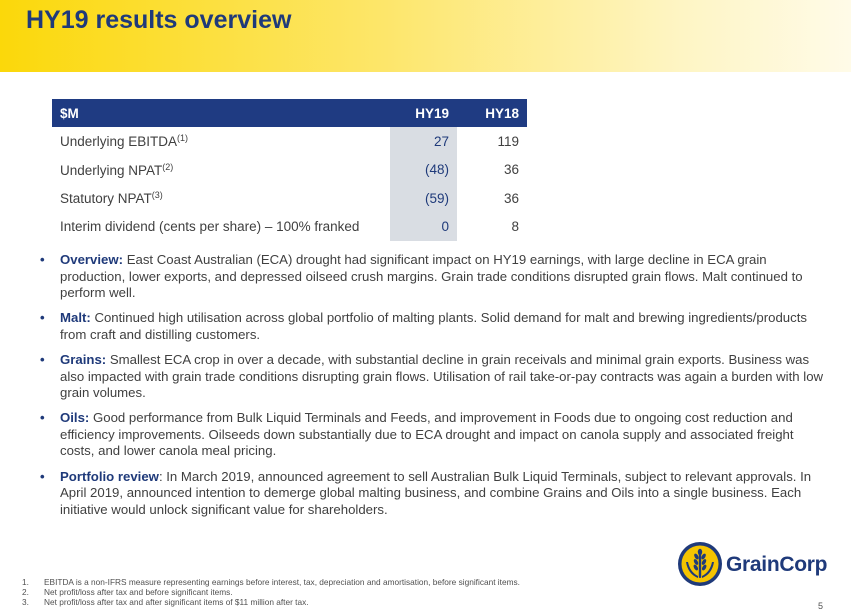 This screenshot has height=616, width=851. Describe the element at coordinates (168, 166) in the screenshot. I see `footnote-ref: (2)` at that location.